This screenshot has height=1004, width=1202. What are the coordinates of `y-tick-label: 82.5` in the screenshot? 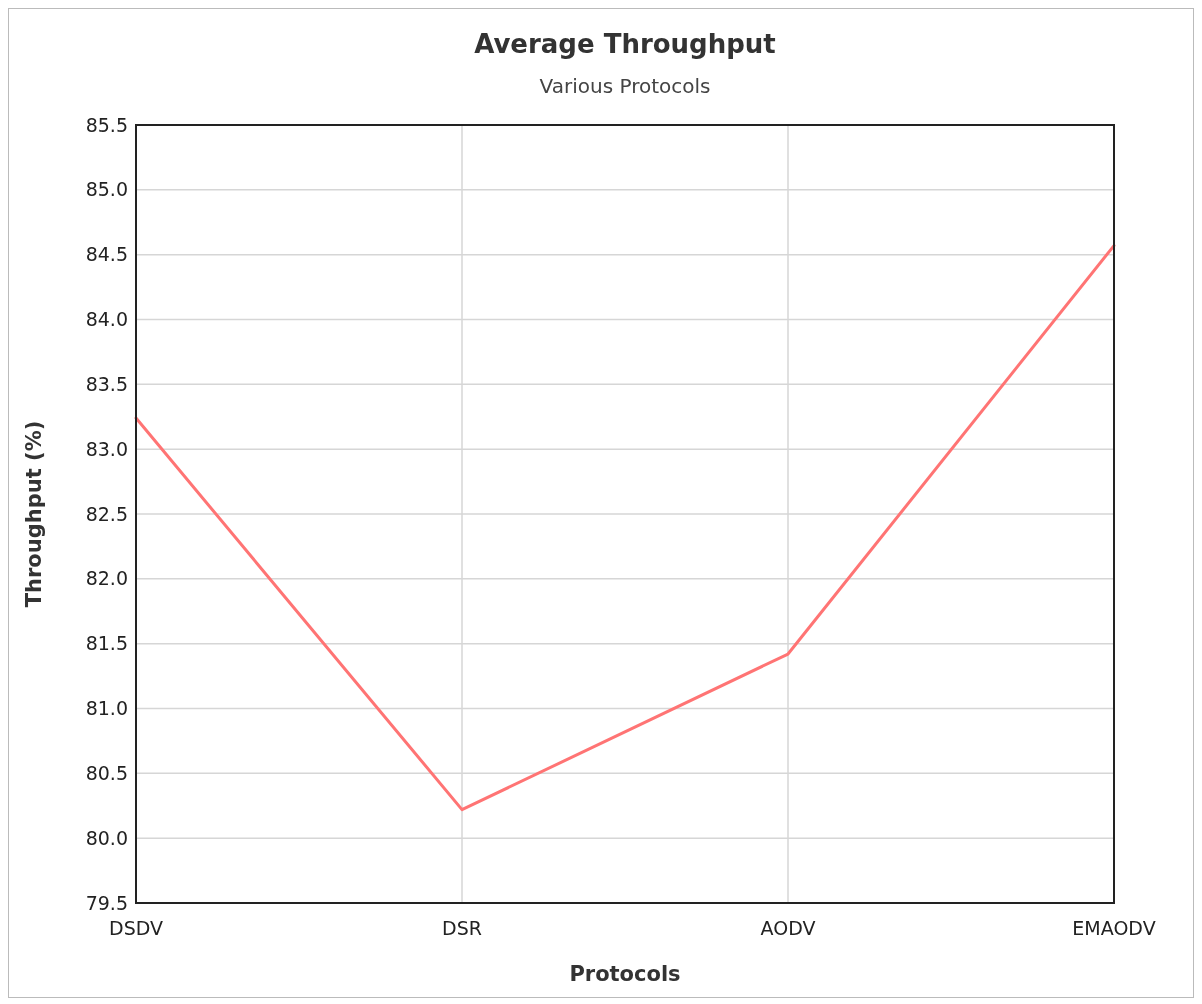 It's located at (106, 513).